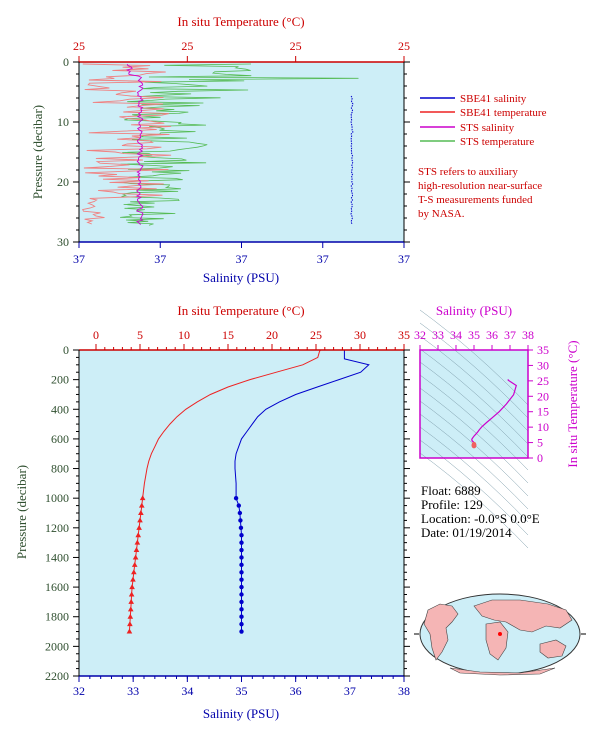 This screenshot has width=601, height=736. I want to click on main-chart-top-tick-label: 30, so click(360, 335).